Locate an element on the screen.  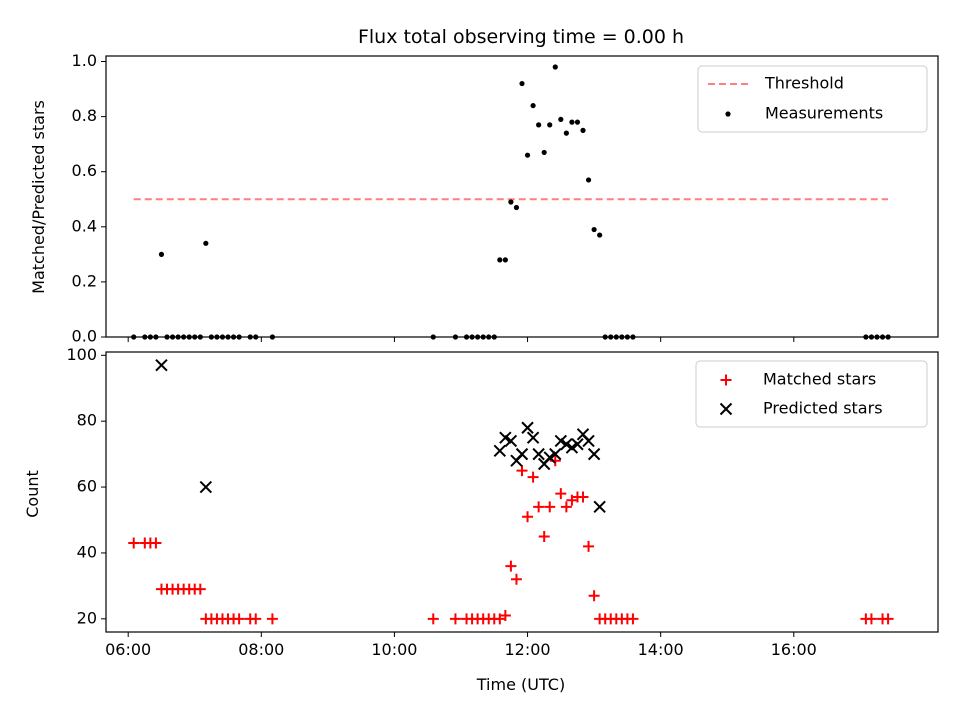
legend-threshold-label: Threshold is located at coordinates (804, 83).